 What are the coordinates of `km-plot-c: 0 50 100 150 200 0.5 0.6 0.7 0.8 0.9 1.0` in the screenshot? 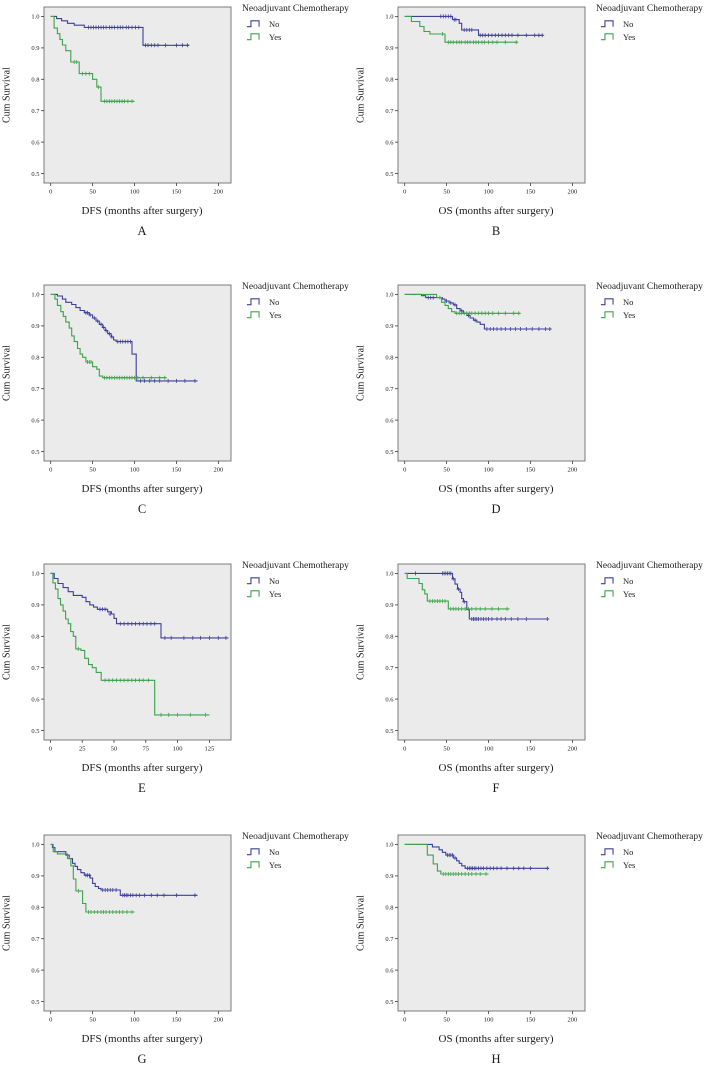 It's located at (131, 379).